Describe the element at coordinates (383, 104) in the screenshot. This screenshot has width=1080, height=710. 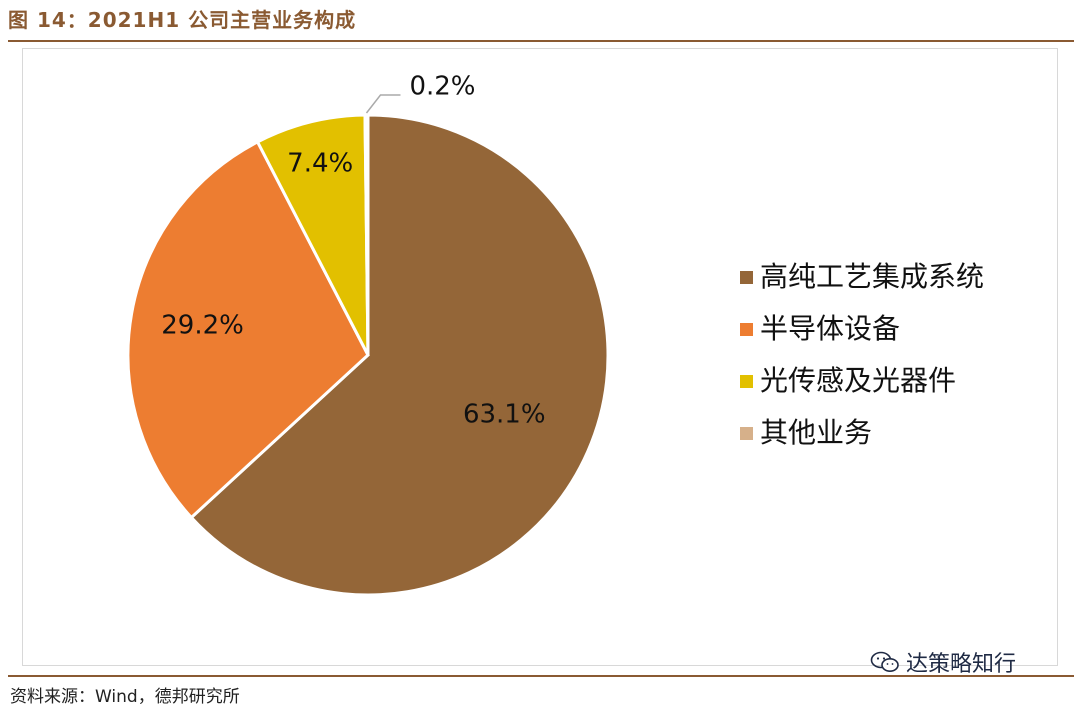
I see `leader-line` at that location.